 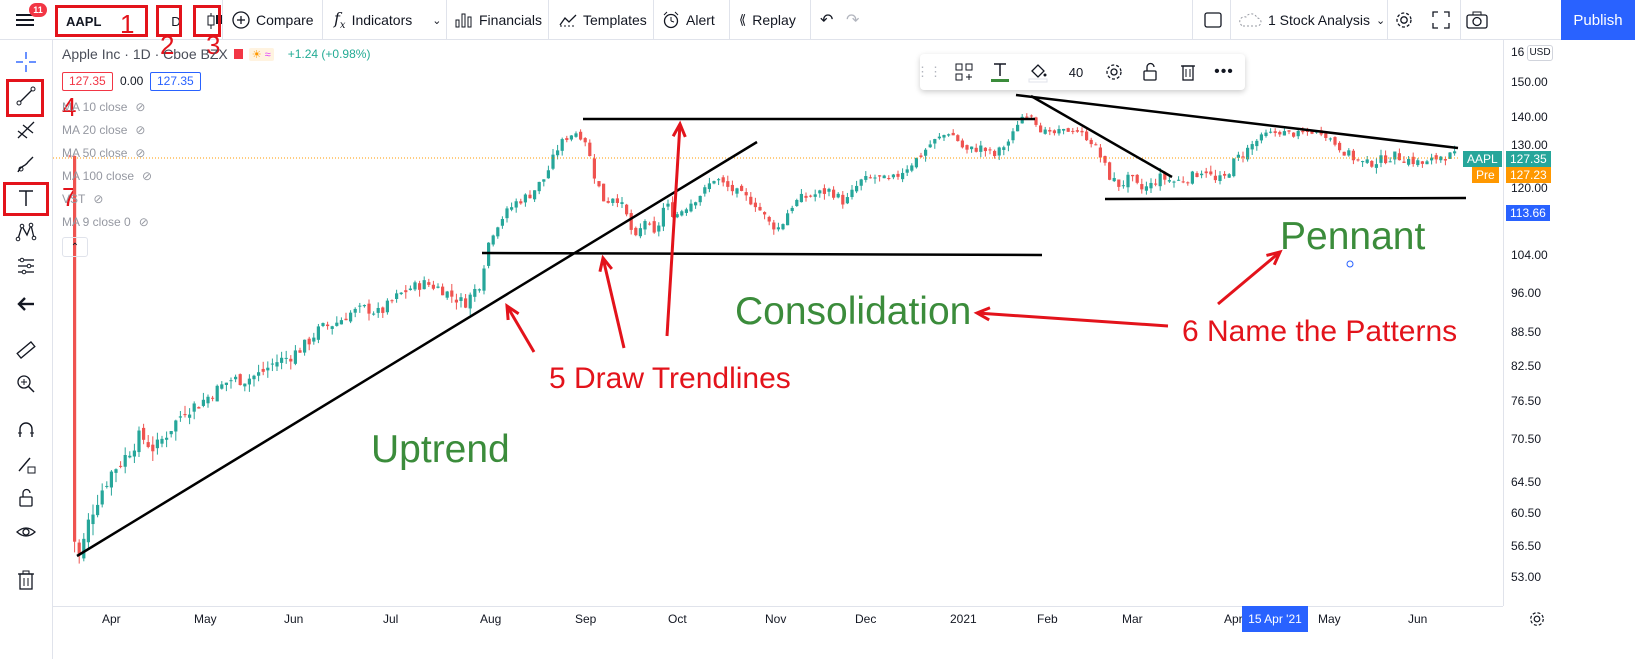 I want to click on publish-button: Publish, so click(x=1598, y=20).